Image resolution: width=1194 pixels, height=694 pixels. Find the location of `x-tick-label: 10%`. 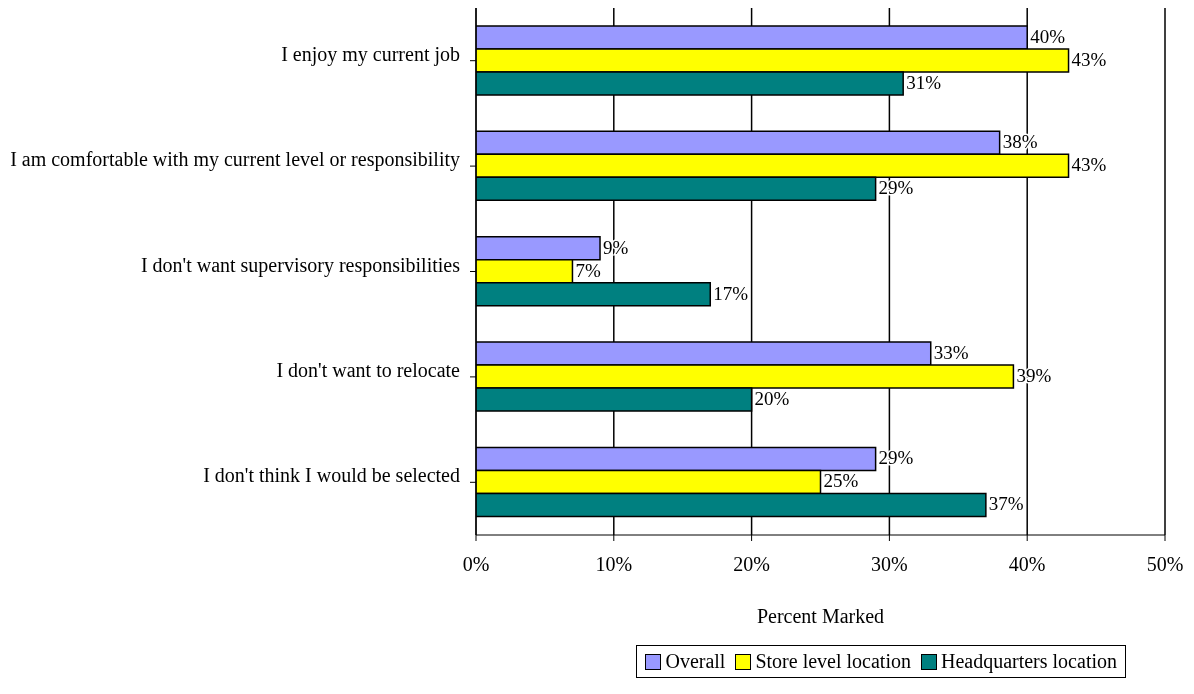

x-tick-label: 10% is located at coordinates (614, 564).